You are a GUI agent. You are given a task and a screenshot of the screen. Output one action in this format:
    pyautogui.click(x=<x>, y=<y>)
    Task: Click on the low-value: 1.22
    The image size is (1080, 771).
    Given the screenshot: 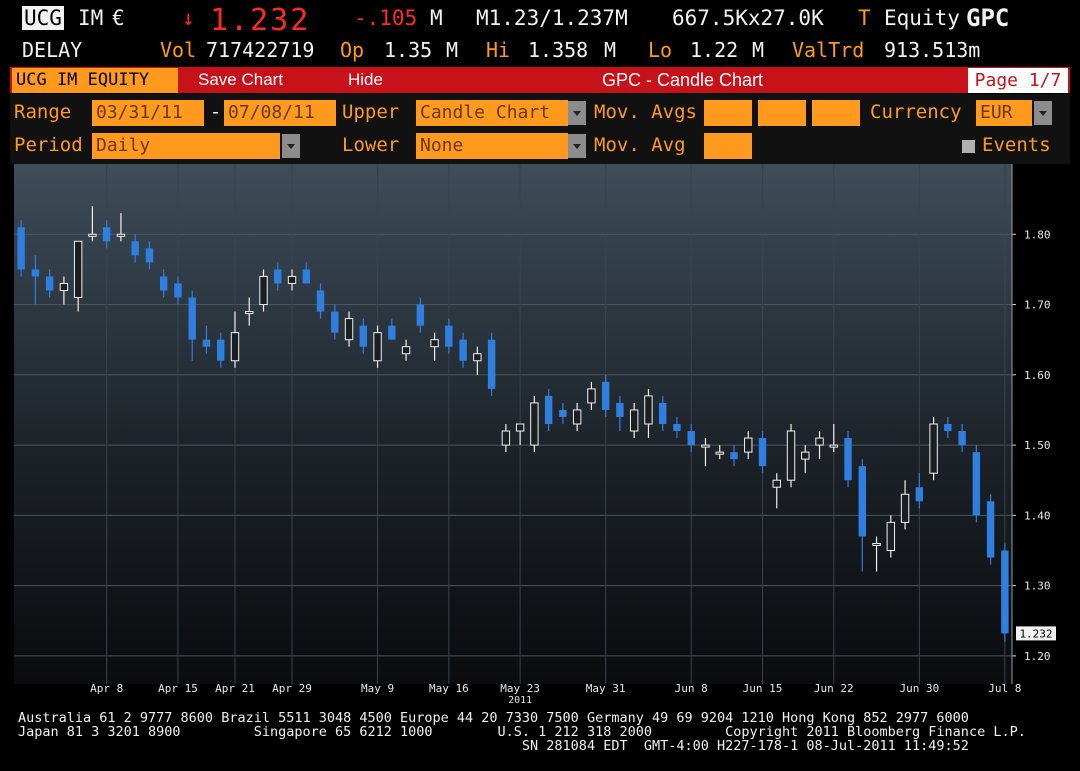 What is the action you would take?
    pyautogui.click(x=714, y=50)
    